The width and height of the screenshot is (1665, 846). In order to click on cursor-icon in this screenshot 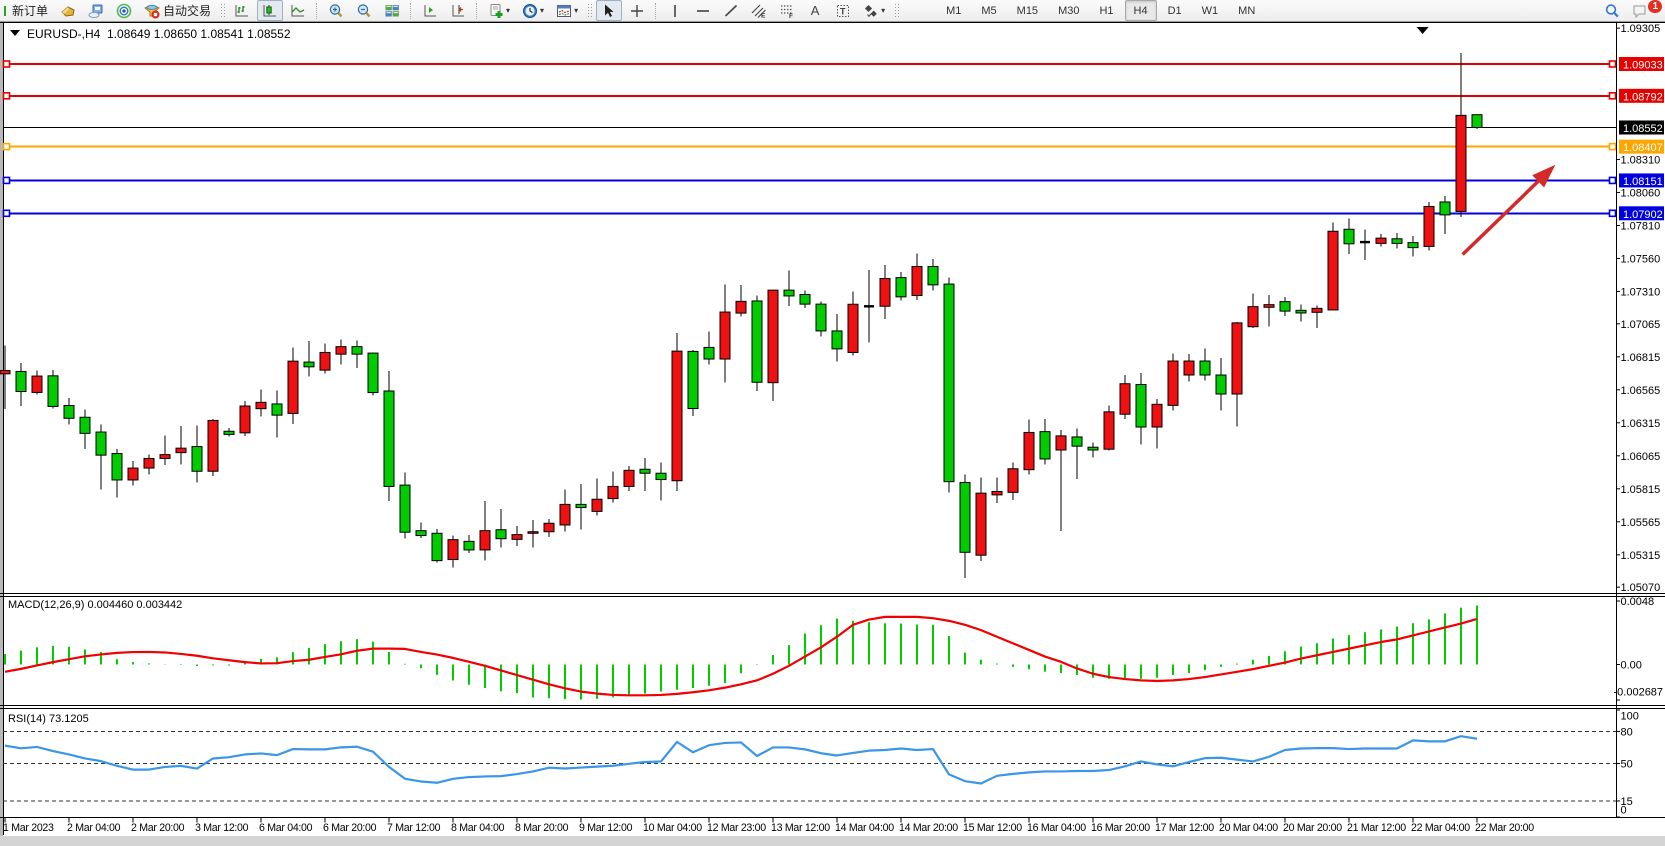, I will do `click(609, 11)`.